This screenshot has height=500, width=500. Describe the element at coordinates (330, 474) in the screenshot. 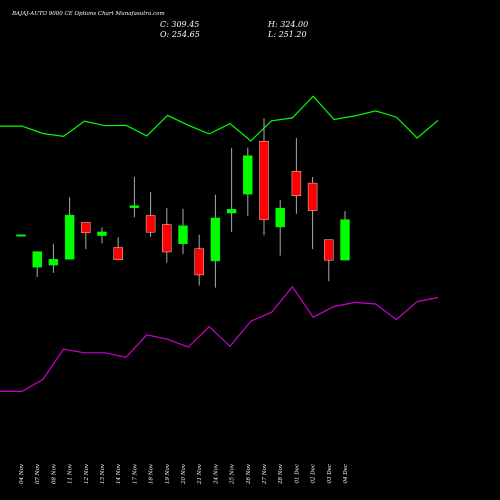

I see `x-tick-label: 03 Dec` at that location.